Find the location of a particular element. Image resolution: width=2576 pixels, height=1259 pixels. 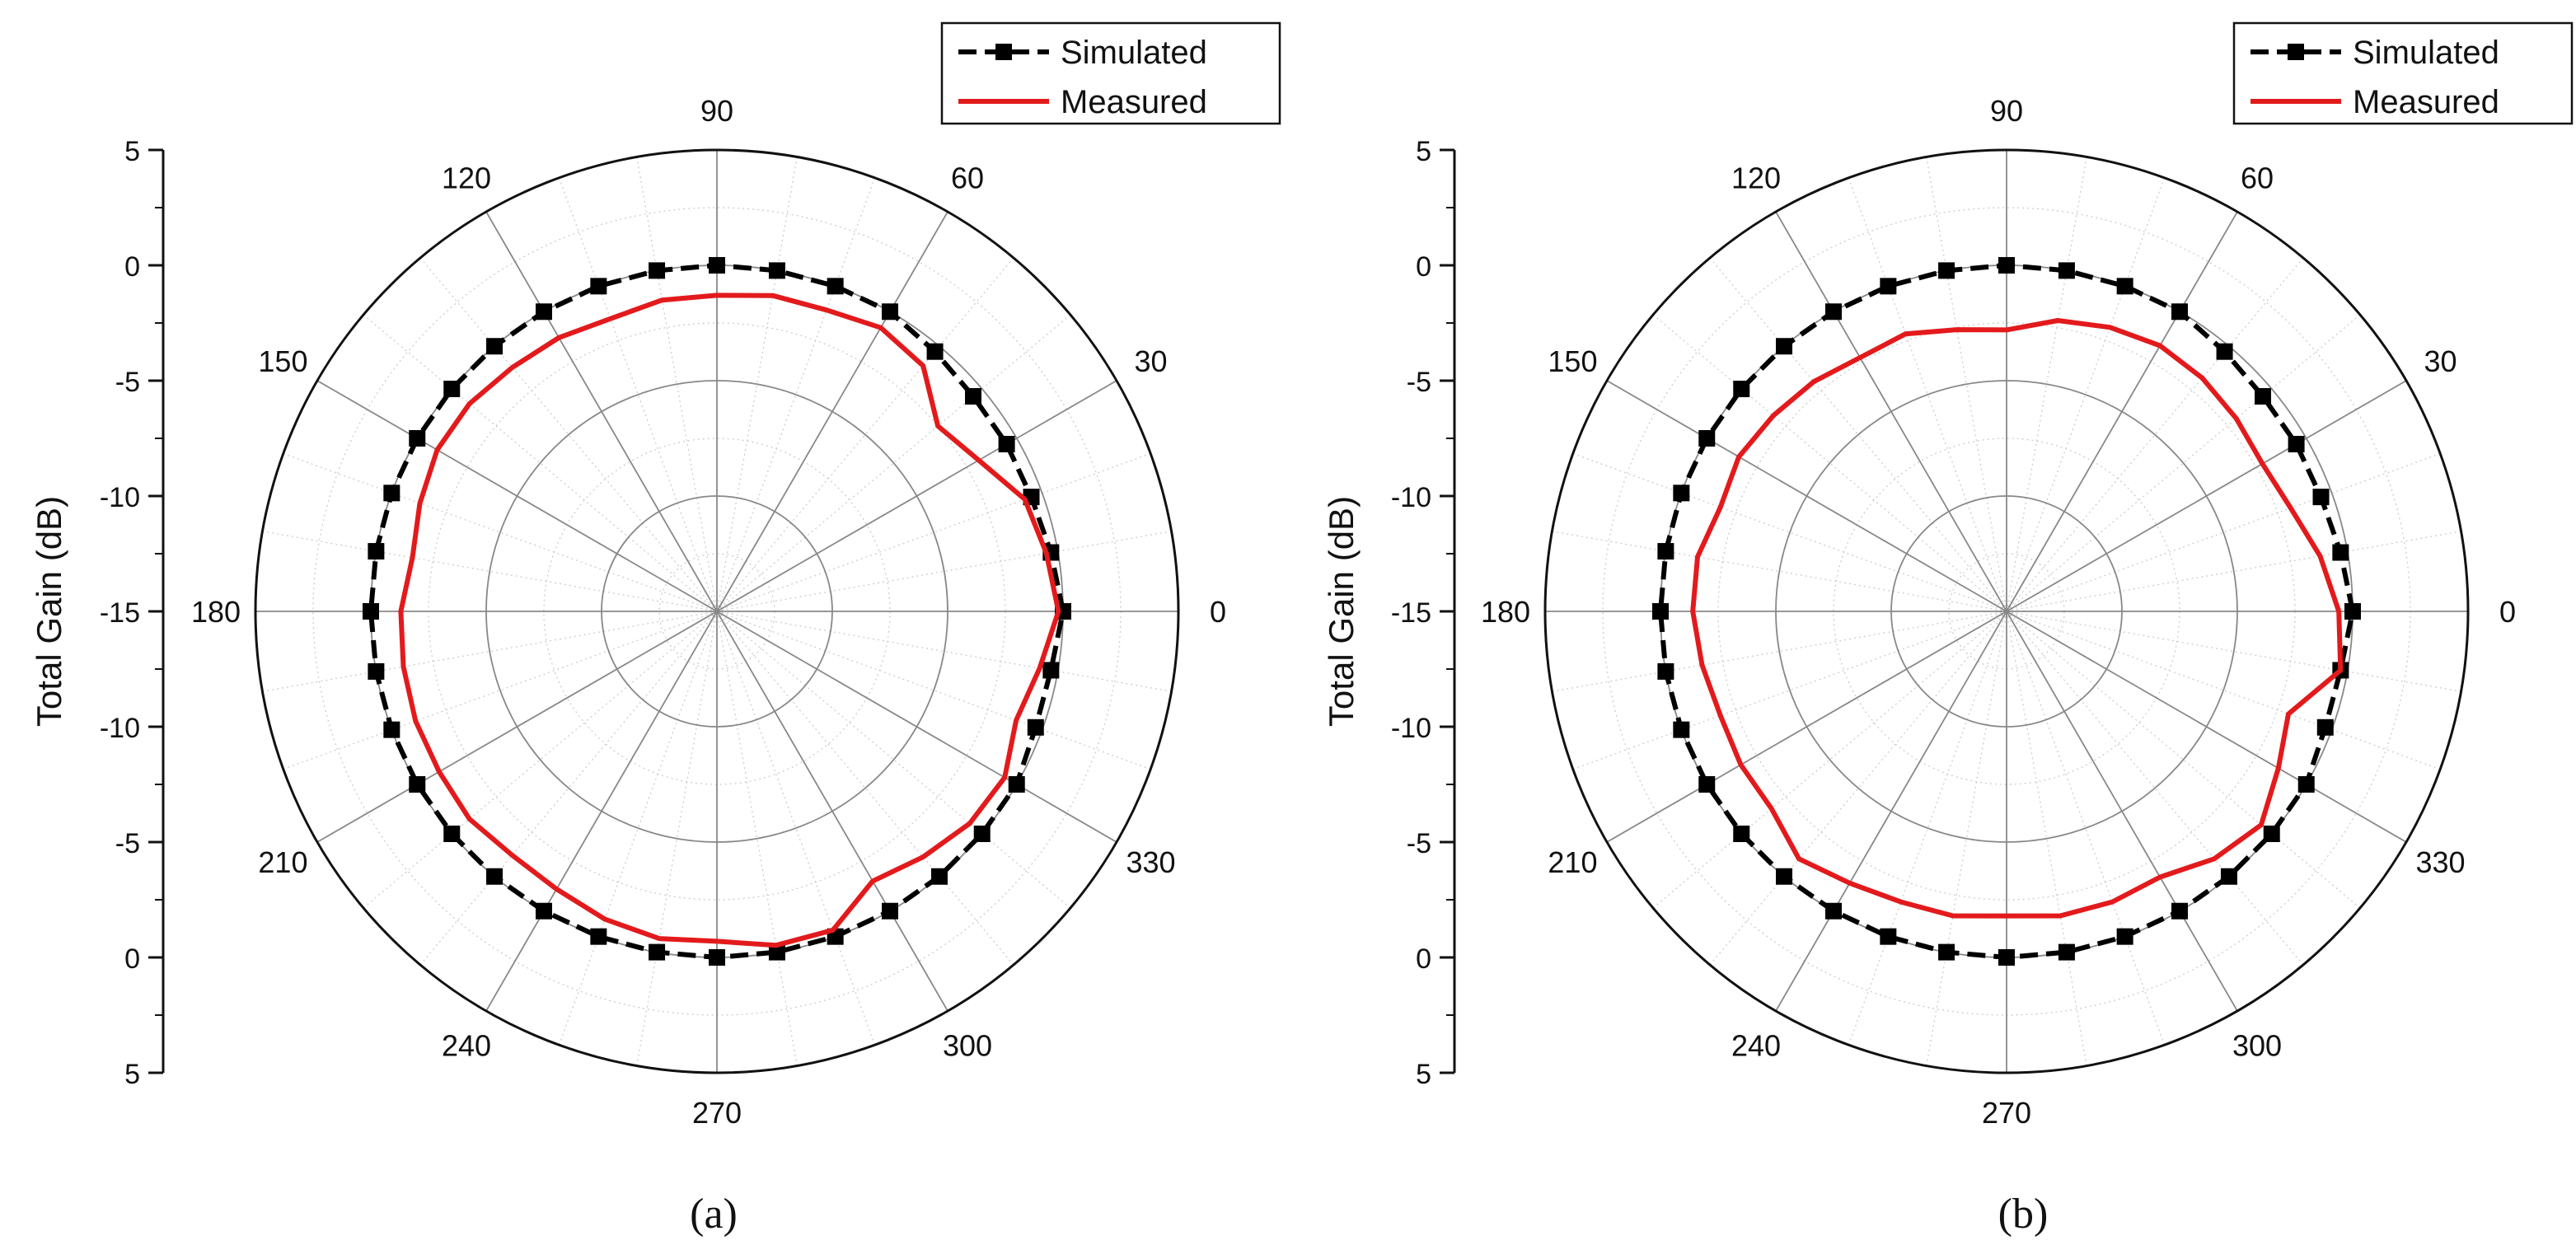

legend: Simulated Measured is located at coordinates (2403, 73).